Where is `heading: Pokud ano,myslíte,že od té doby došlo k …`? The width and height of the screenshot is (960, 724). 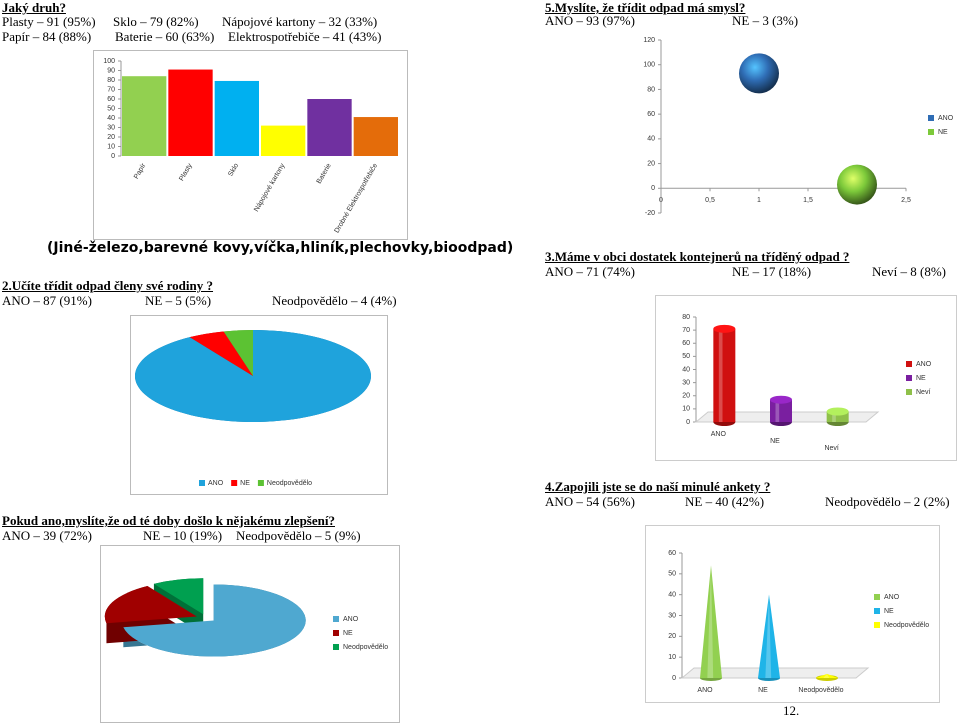 heading: Pokud ano,myslíte,že od té doby došlo k … is located at coordinates (168, 520).